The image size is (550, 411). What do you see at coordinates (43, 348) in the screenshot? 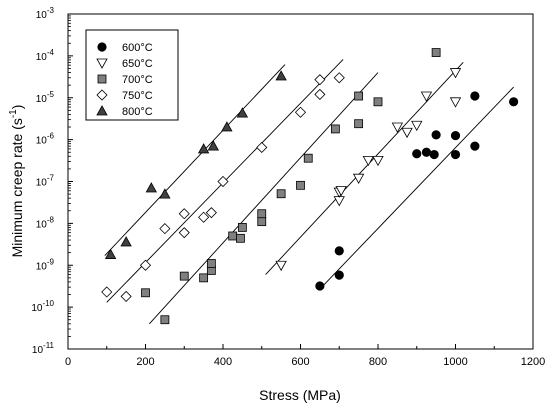
I see `y-tick-label: 10⁻¹¹` at bounding box center [43, 348].